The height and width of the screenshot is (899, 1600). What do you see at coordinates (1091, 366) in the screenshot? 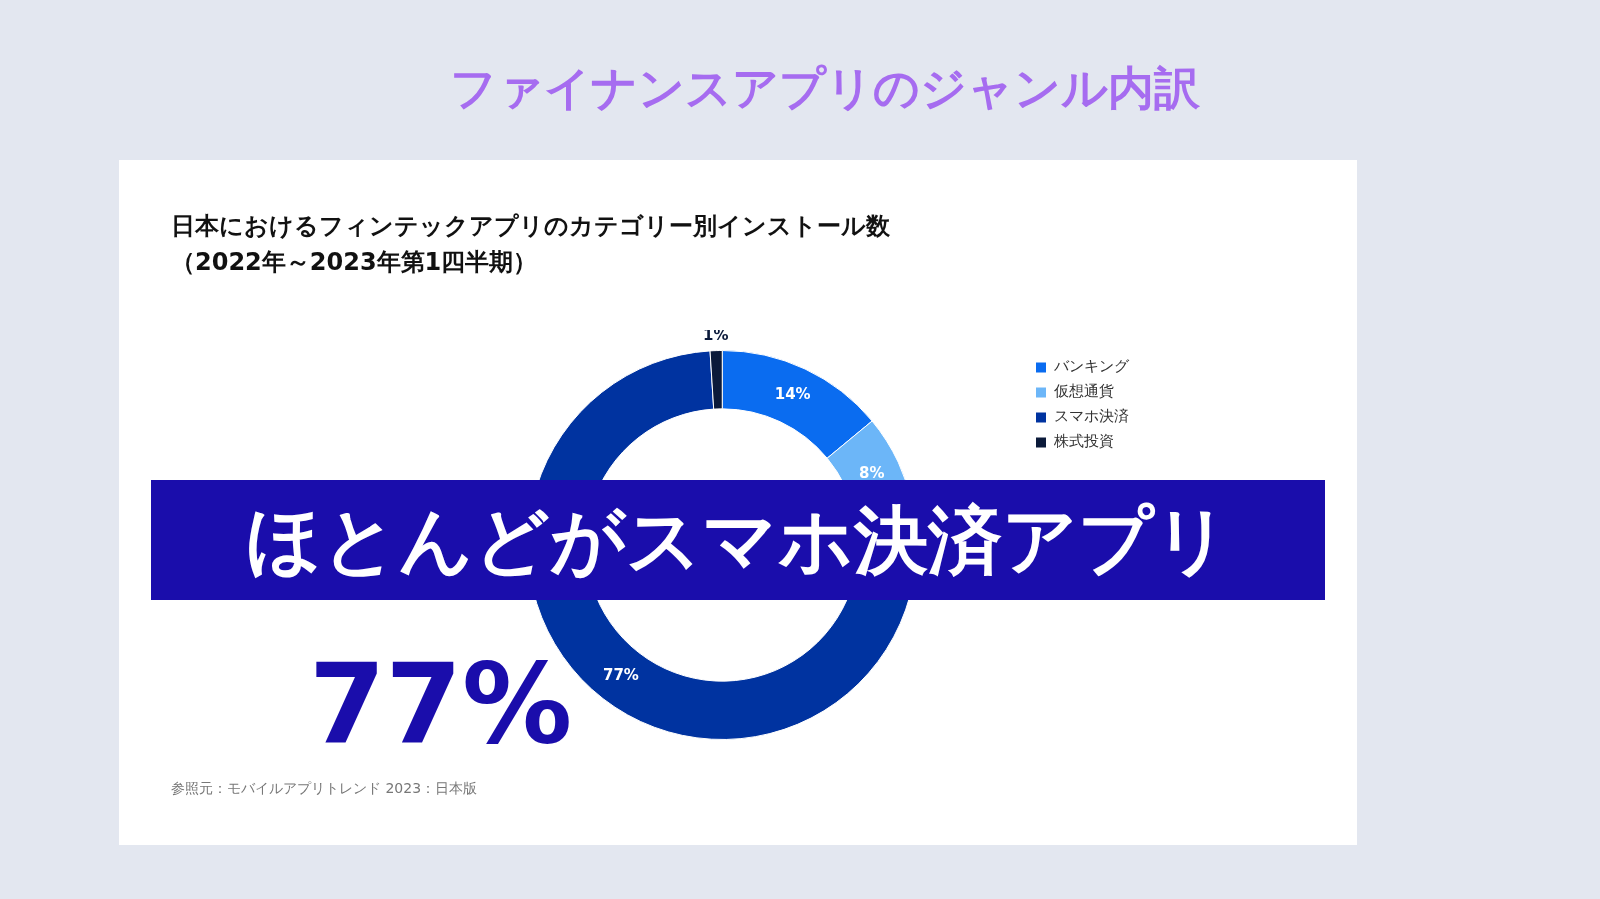
I see `legend-label: バンキング` at bounding box center [1091, 366].